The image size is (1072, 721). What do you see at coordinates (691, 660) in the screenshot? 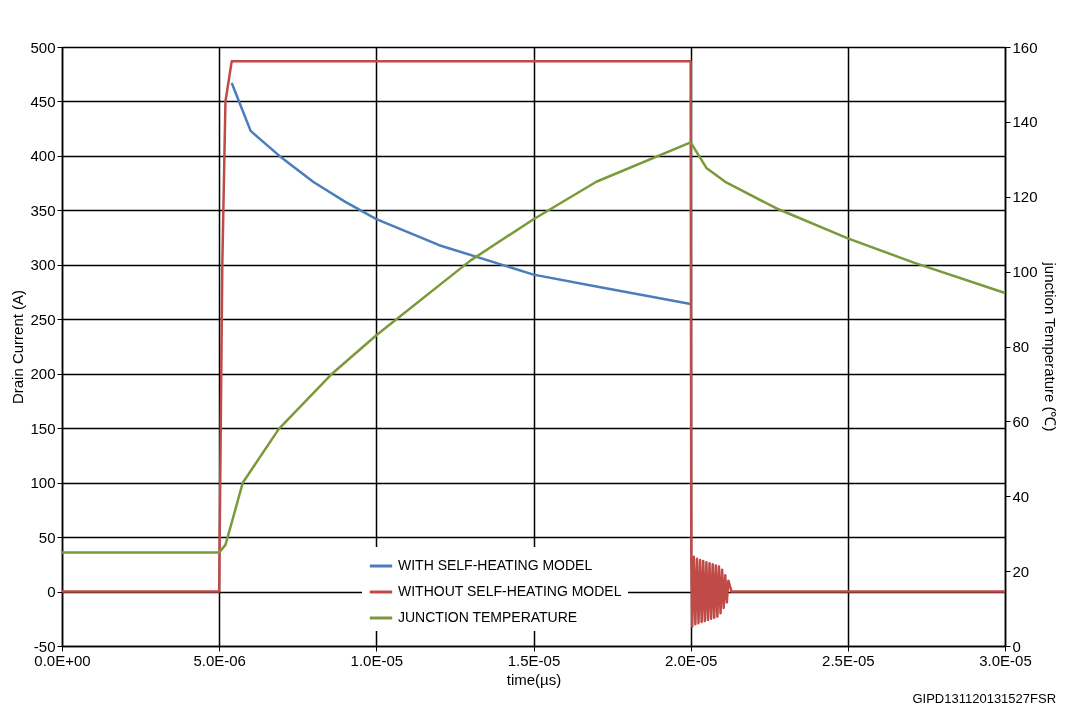
I see `x-tick-label: 2.0E-05` at bounding box center [691, 660].